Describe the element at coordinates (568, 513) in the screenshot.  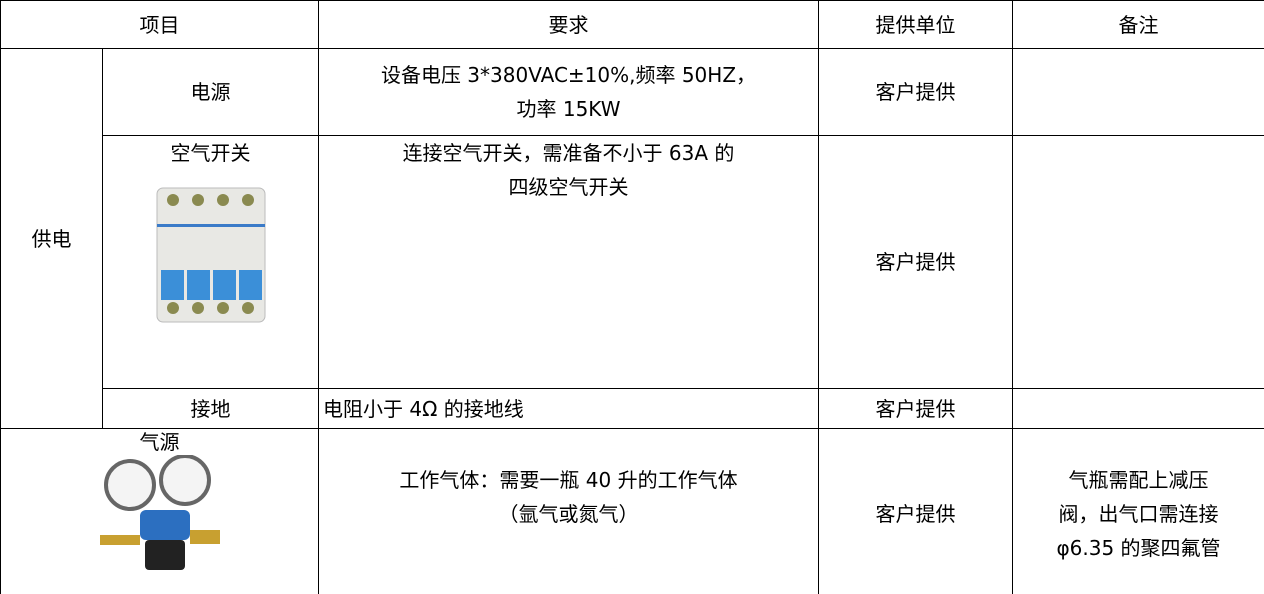
I see `text-line: （氩气或氮气）` at that location.